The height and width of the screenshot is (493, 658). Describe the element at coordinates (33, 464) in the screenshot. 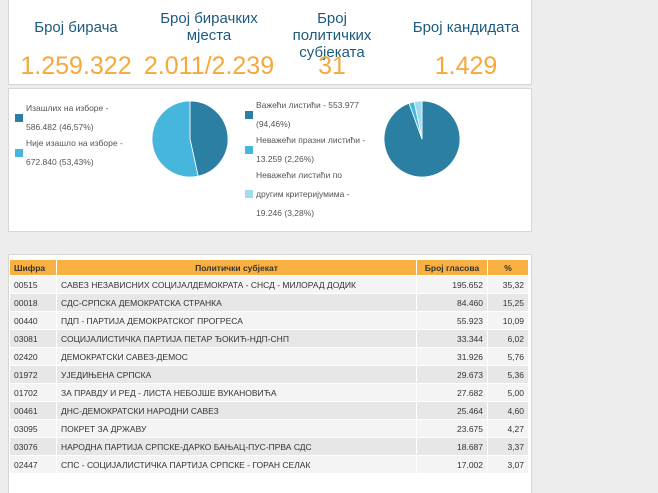

I see `cell-code: 02447` at that location.